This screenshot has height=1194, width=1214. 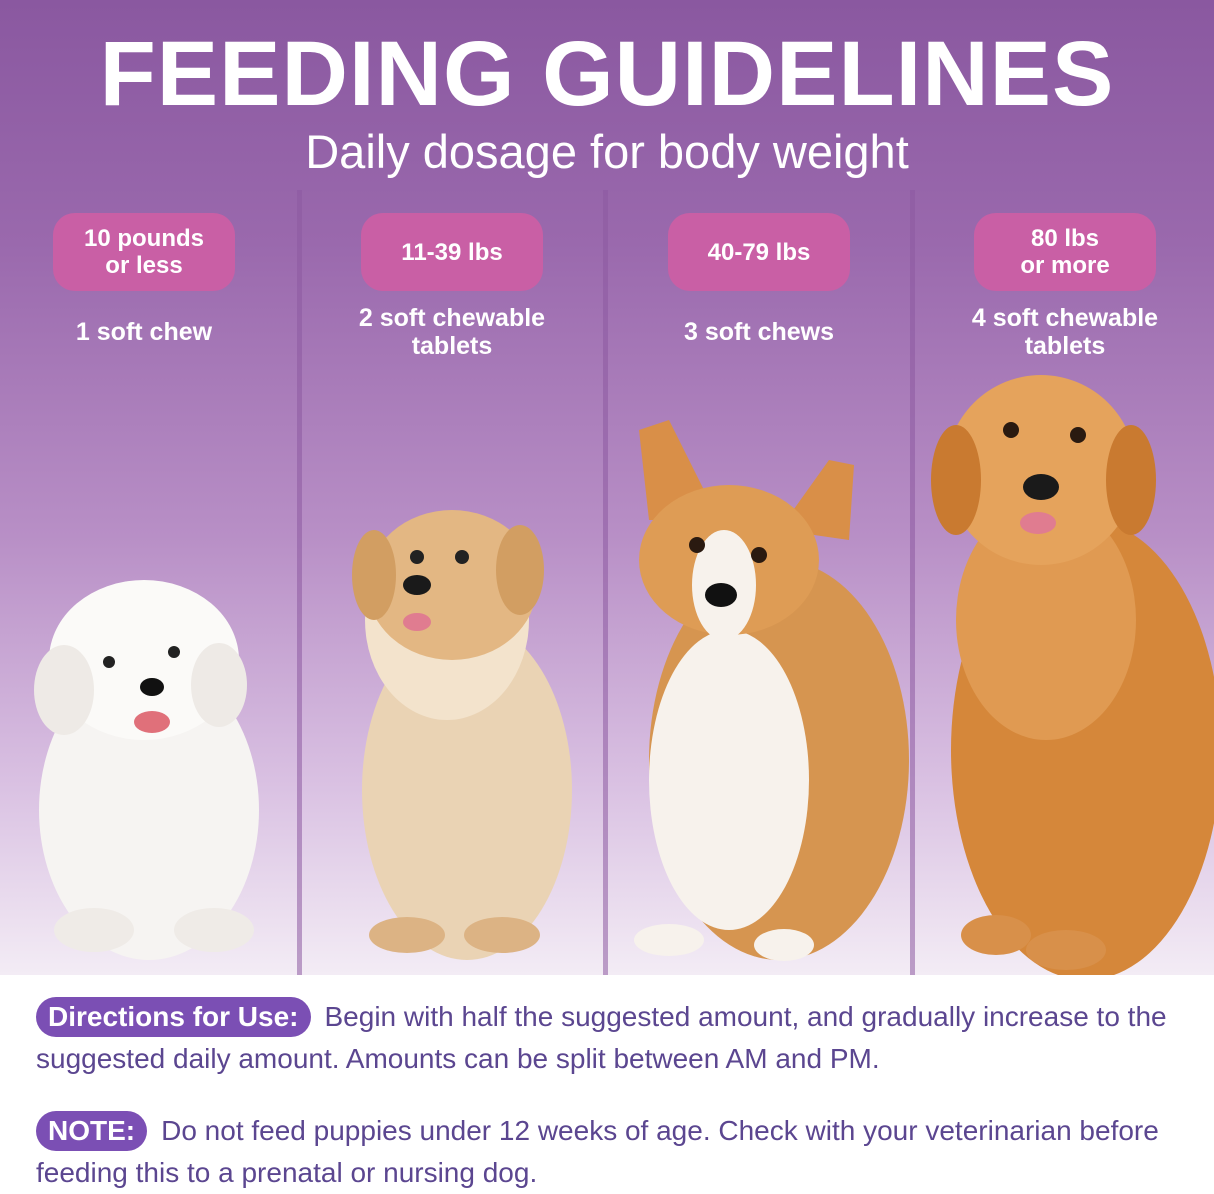 I want to click on dose-text: 4 soft chewable tablets, so click(x=1065, y=332).